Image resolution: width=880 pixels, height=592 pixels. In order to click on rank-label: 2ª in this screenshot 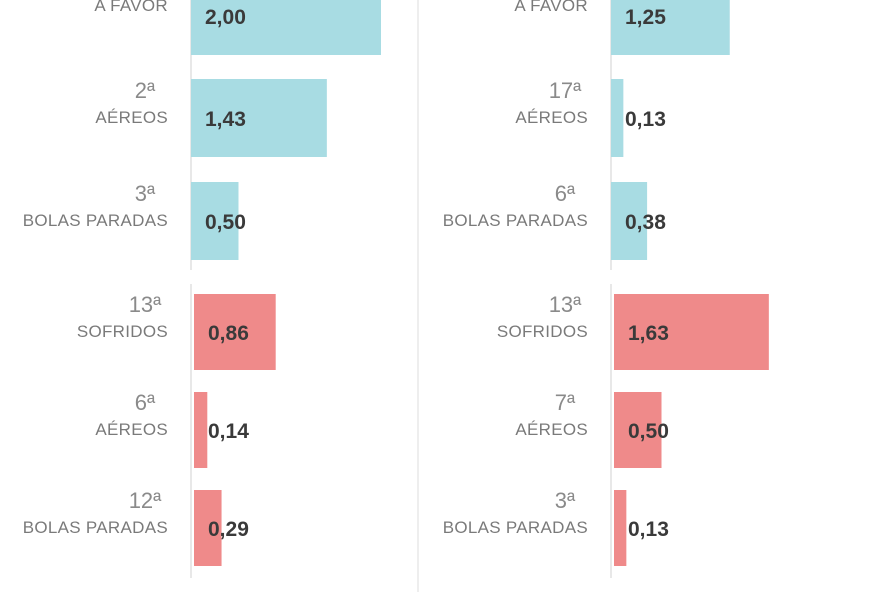, I will do `click(145, 90)`.